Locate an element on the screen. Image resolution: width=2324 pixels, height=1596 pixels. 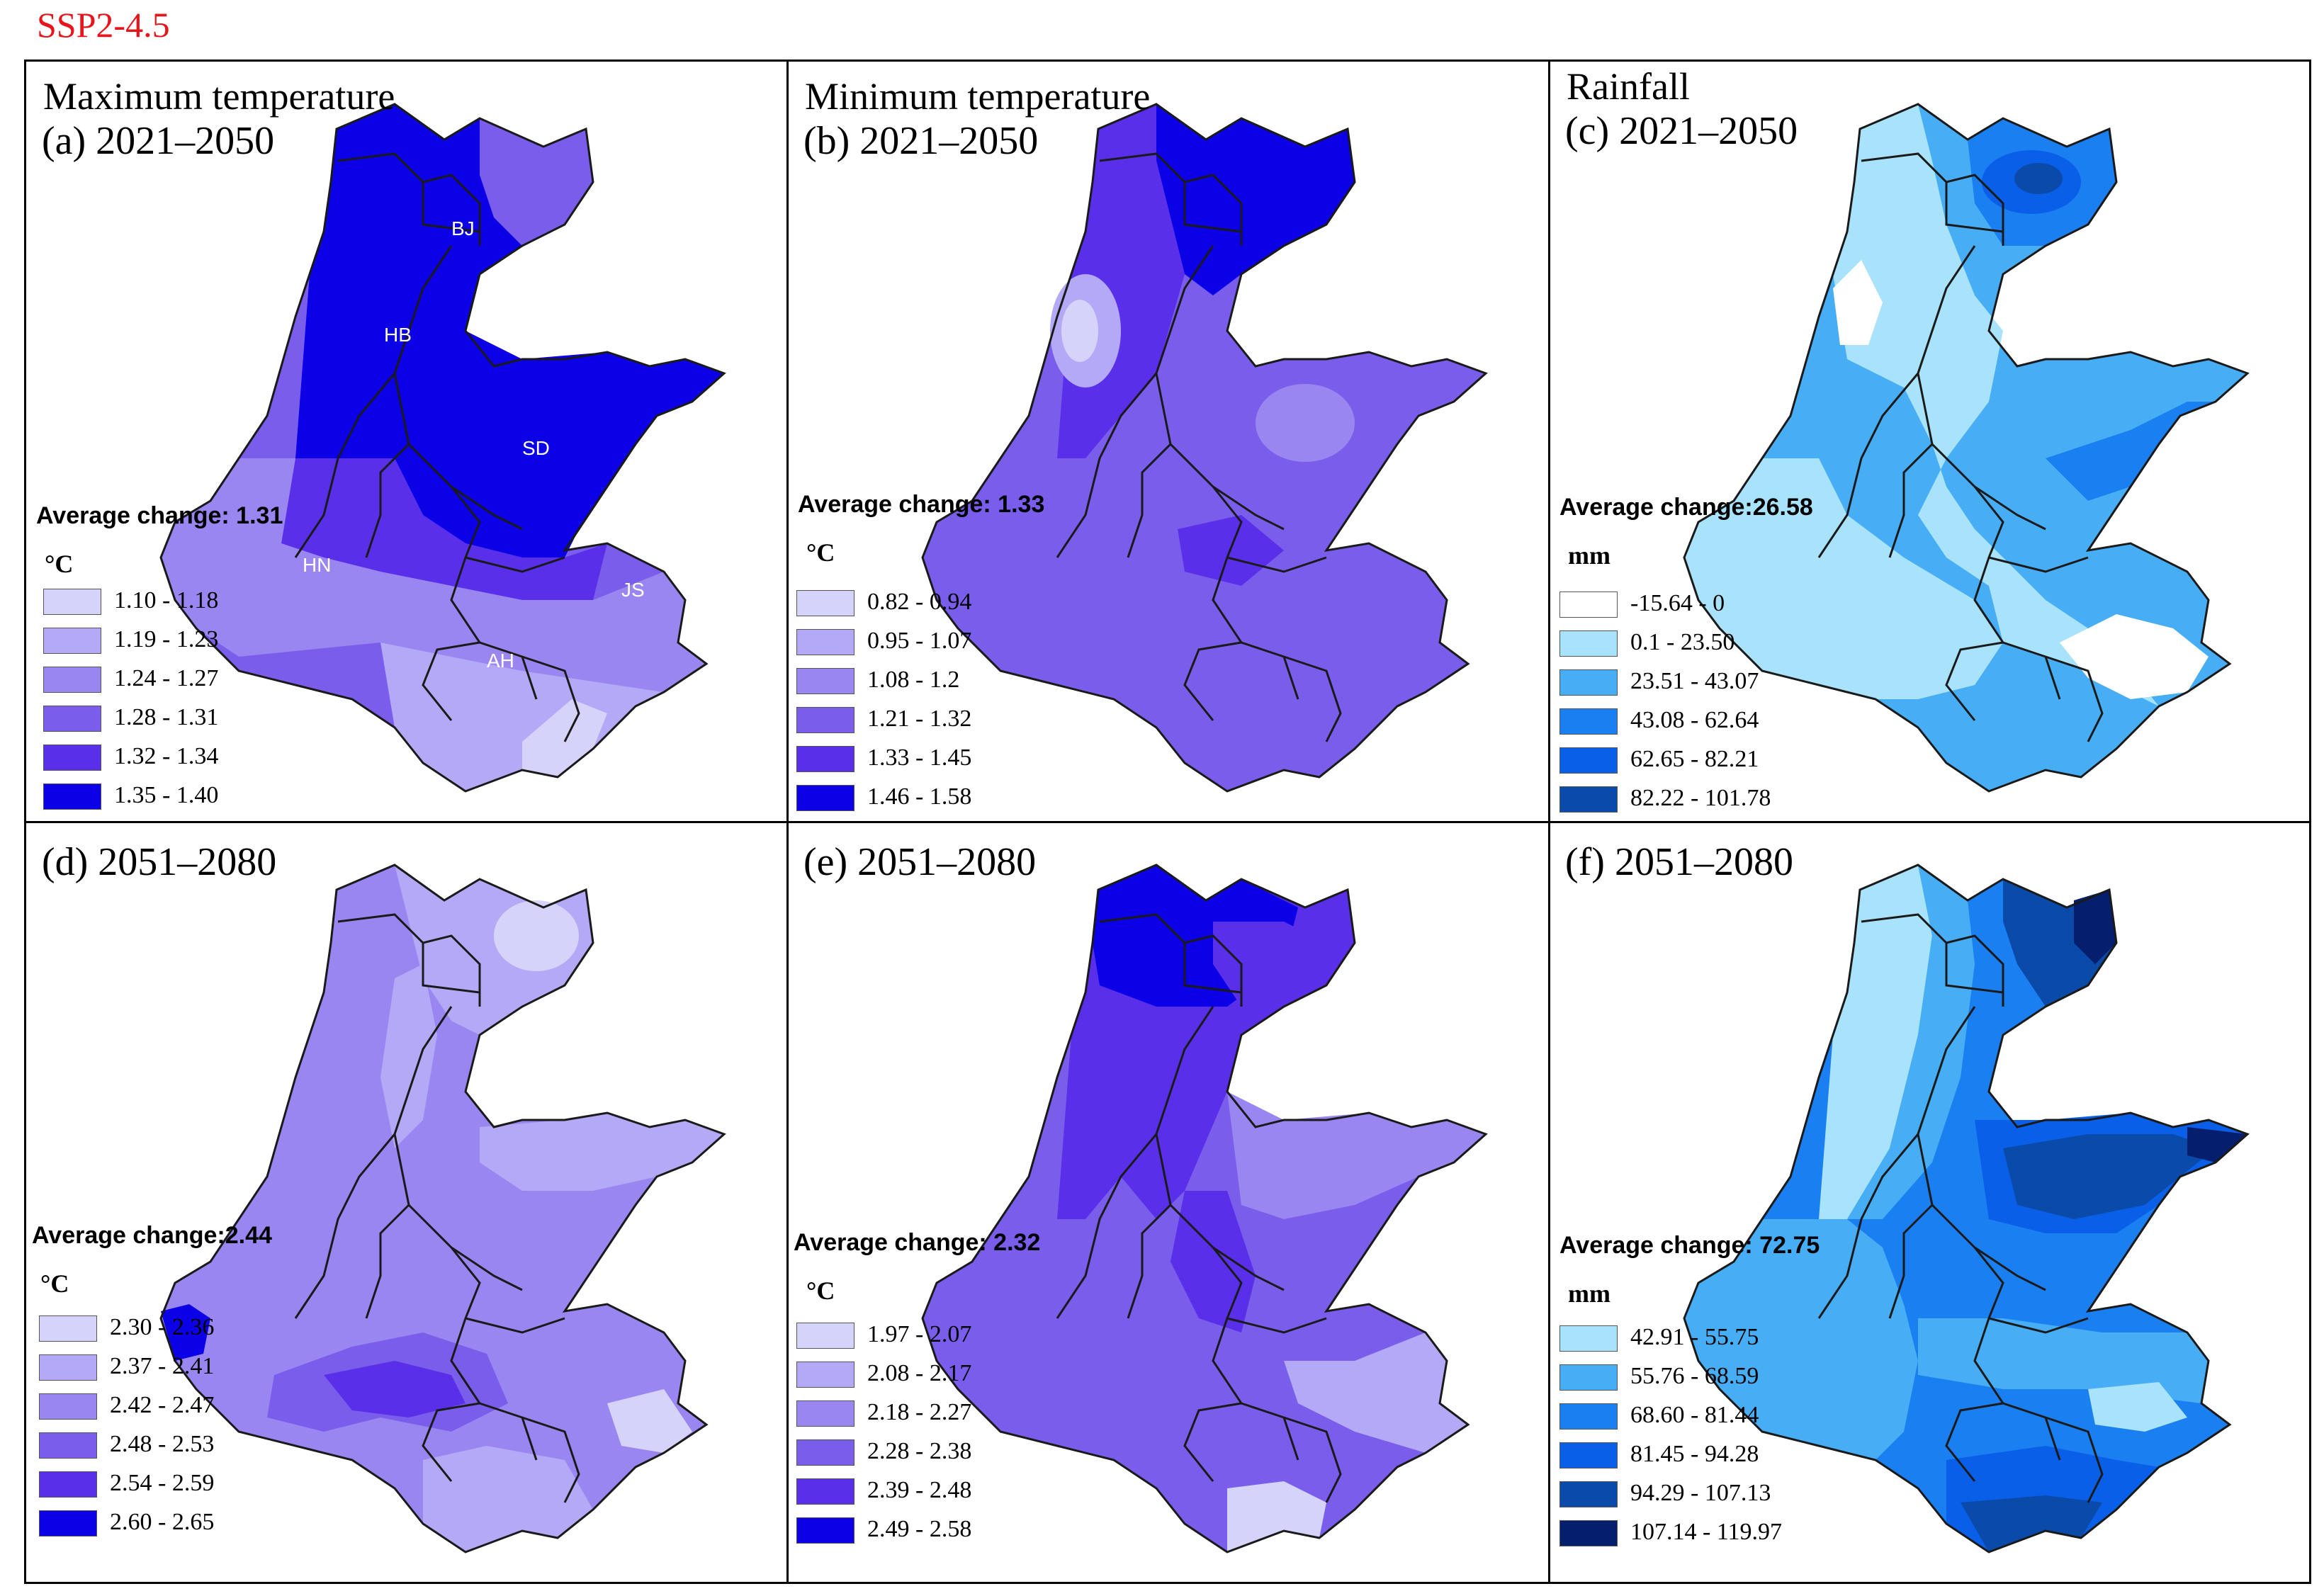
label-ah: AH is located at coordinates (500, 661).